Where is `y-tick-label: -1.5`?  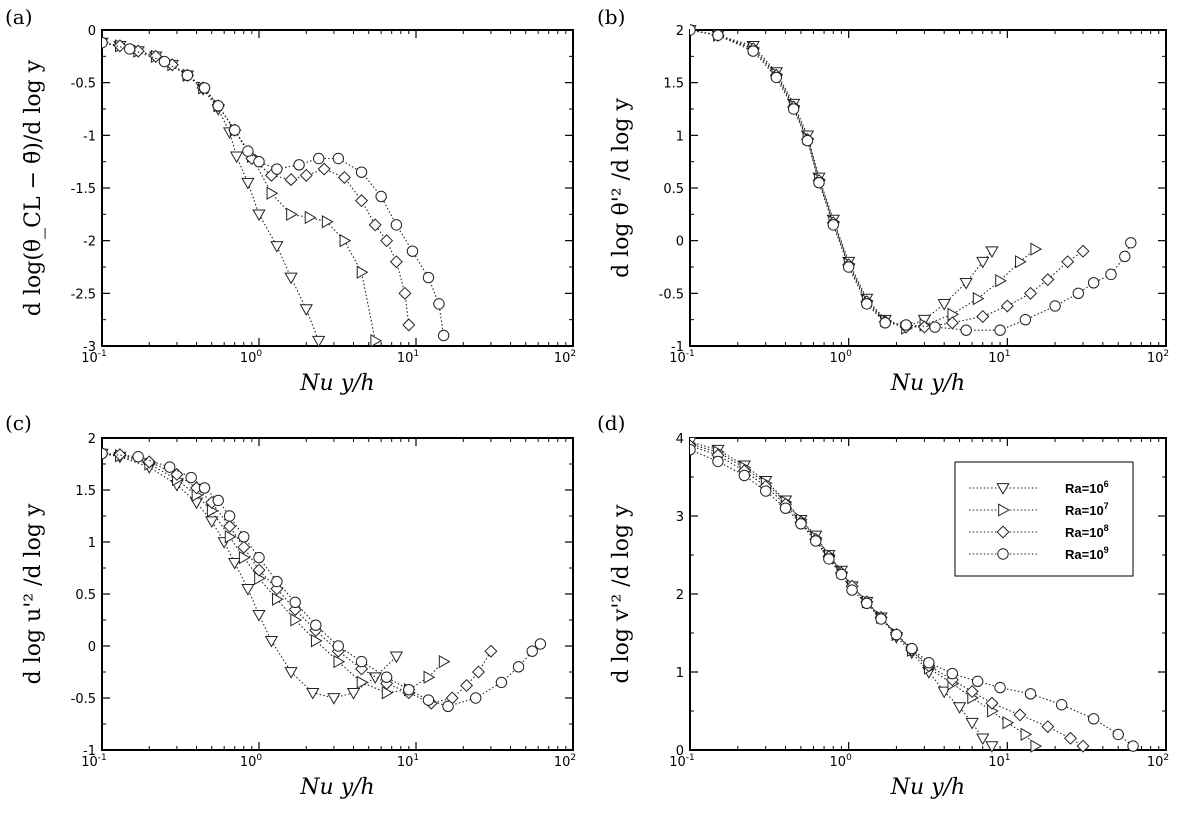 y-tick-label: -1.5 is located at coordinates (83, 189).